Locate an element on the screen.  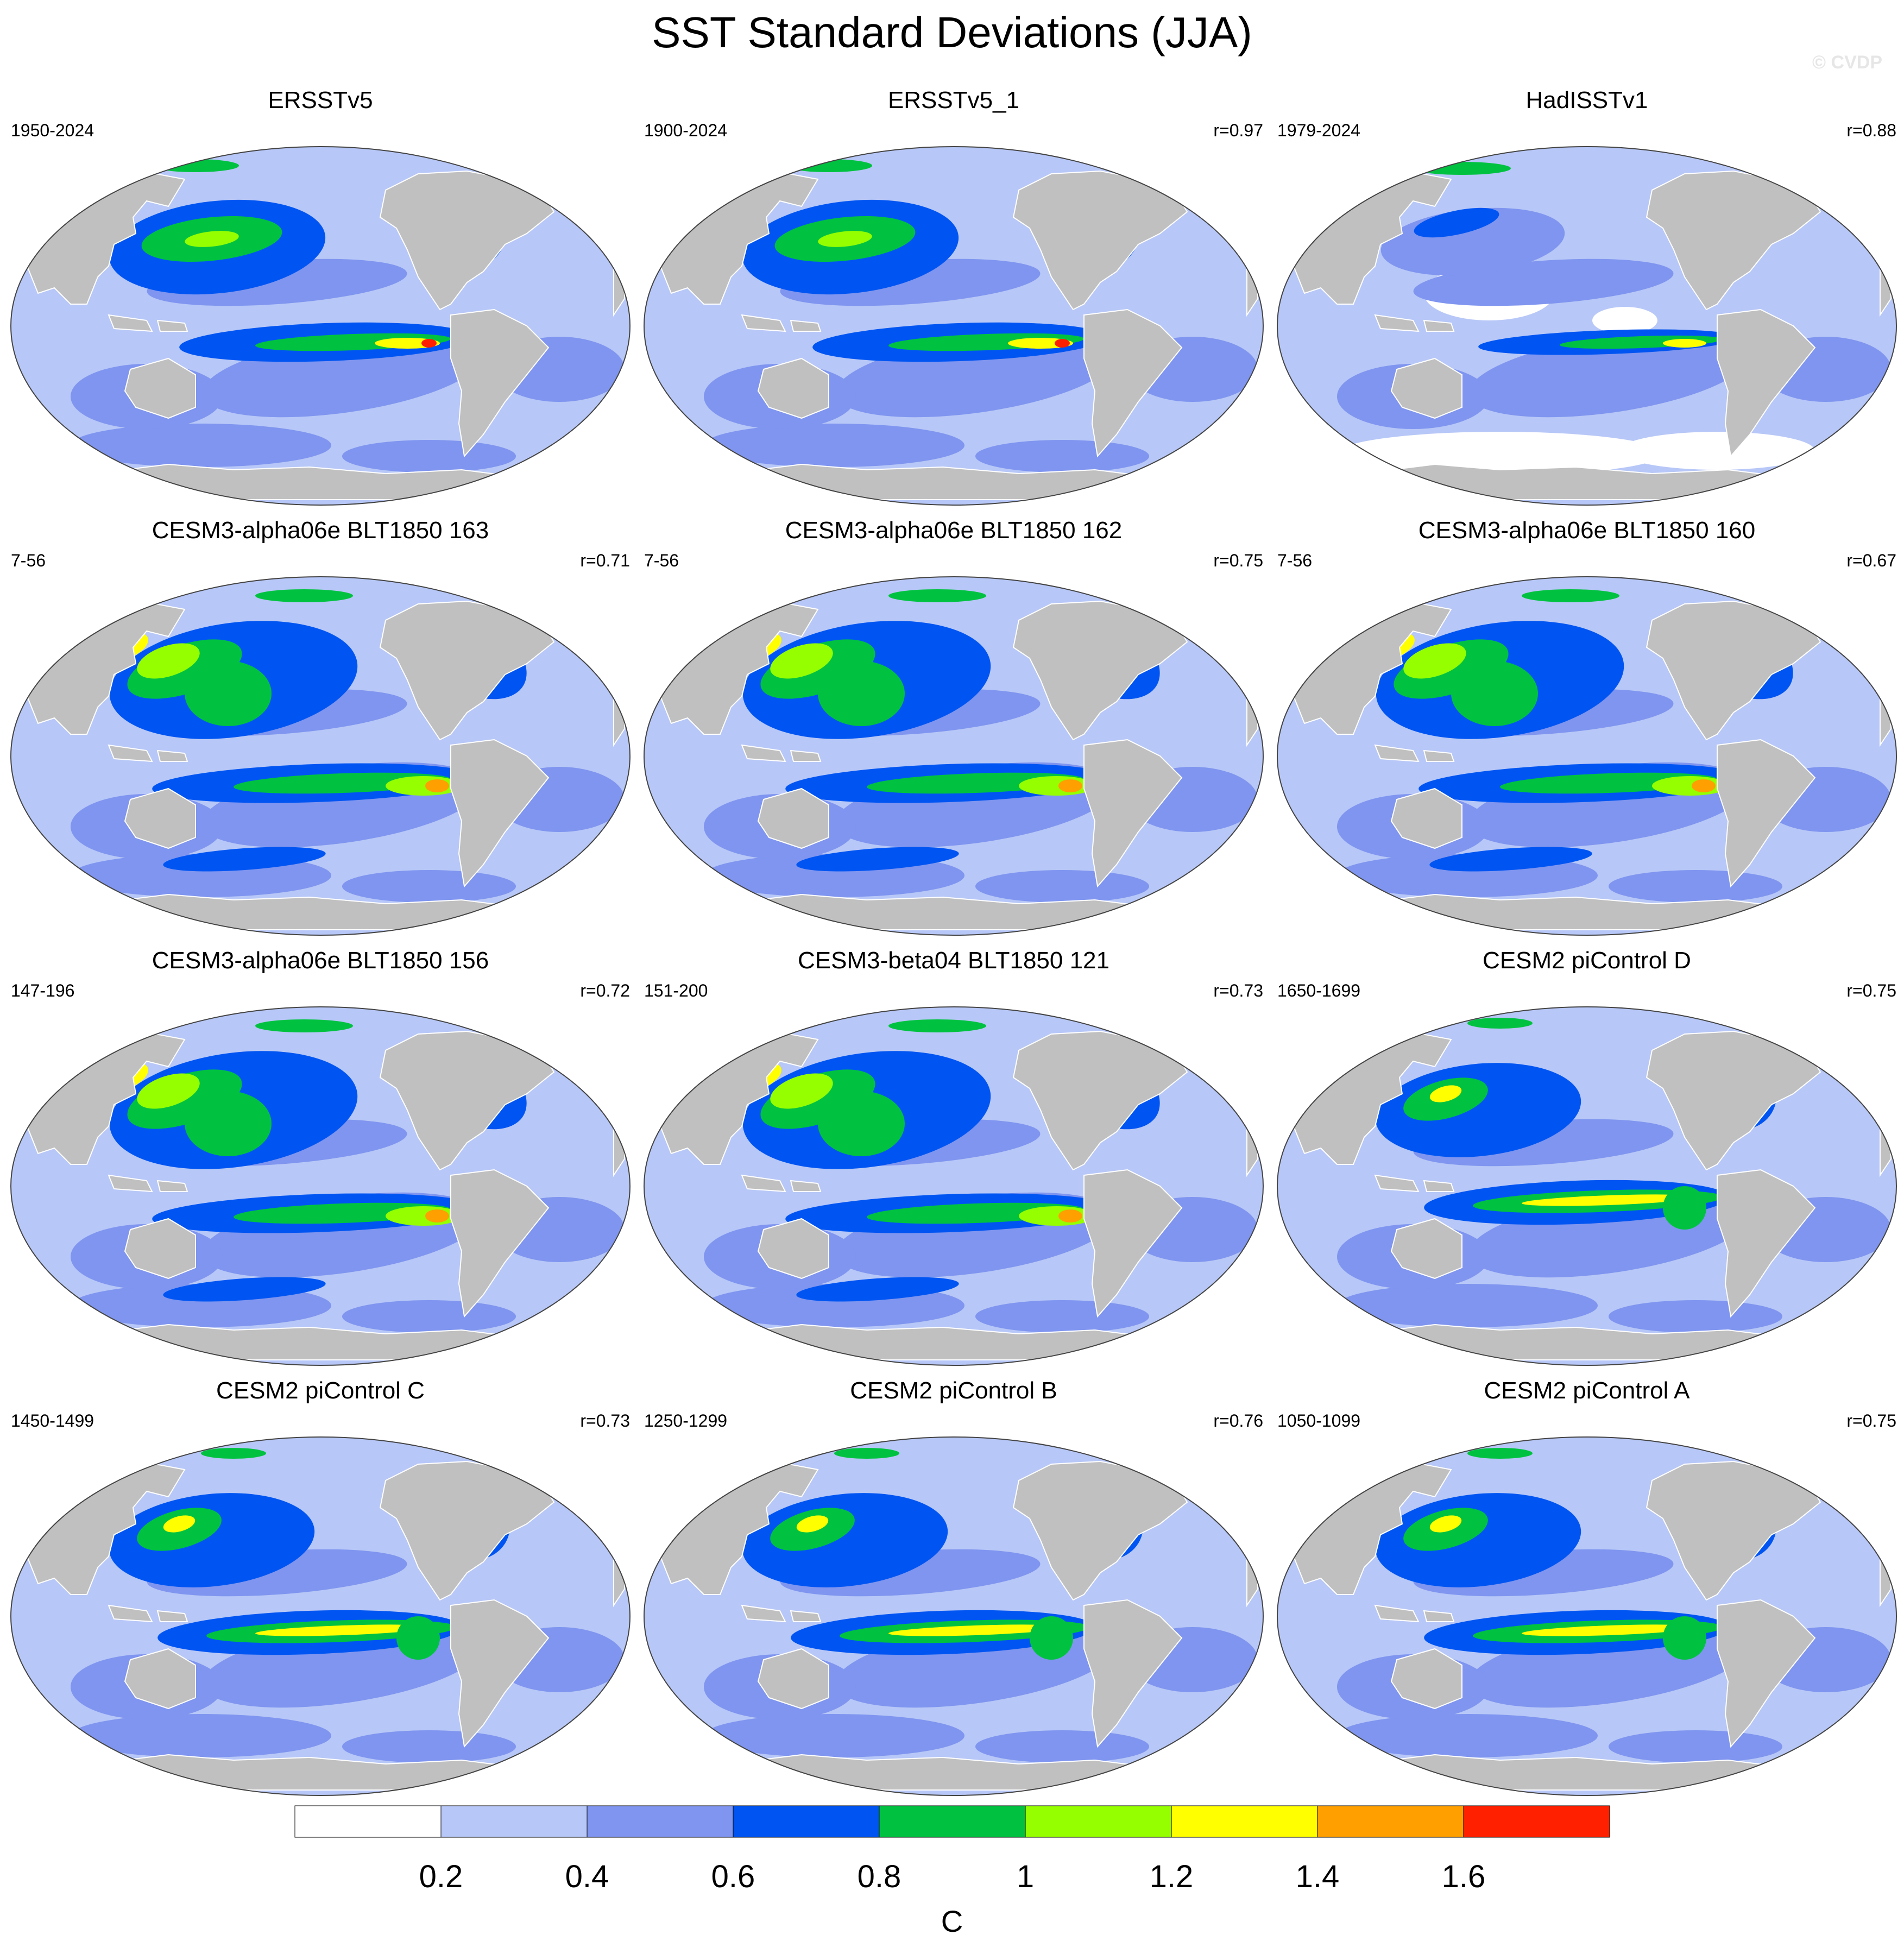
map-panel: CESM2 piControl C 1450-1499 r=0.73 is located at coordinates (320, 1592).